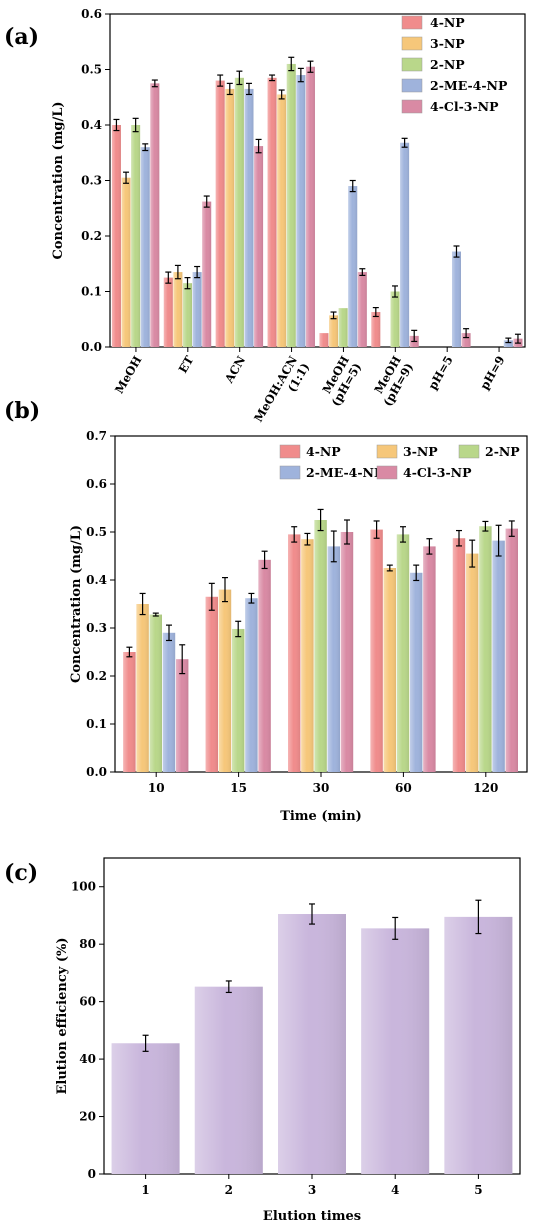 The width and height of the screenshot is (550, 1226). I want to click on y-tick-label: 100, so click(83, 887).